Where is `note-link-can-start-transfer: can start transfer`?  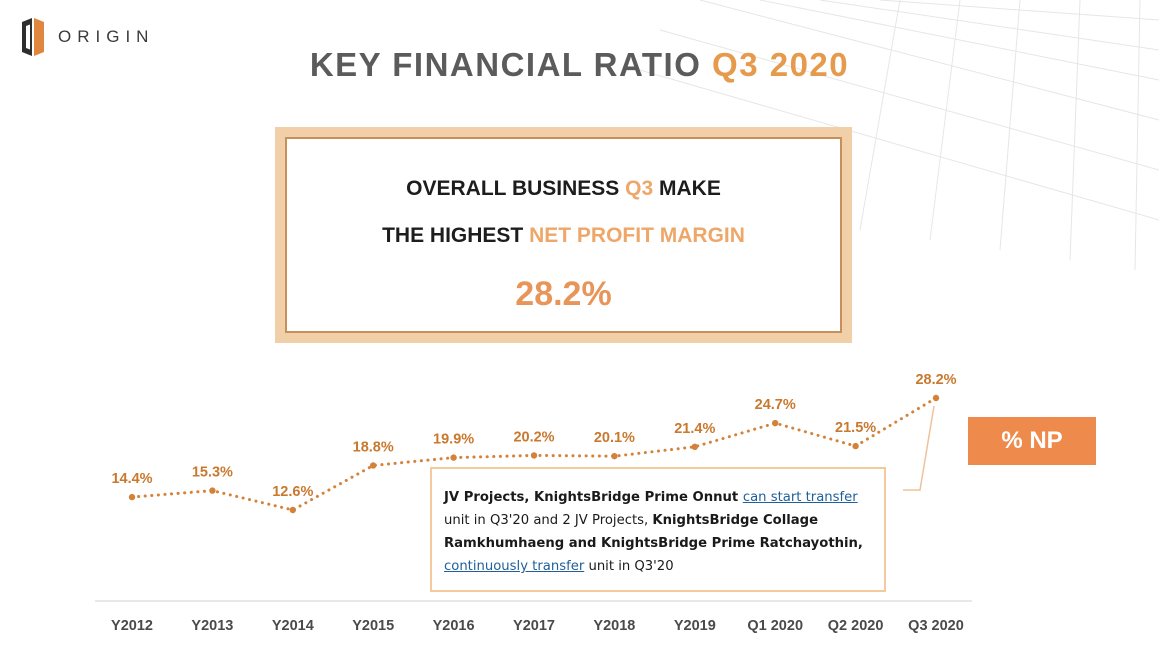 note-link-can-start-transfer: can start transfer is located at coordinates (800, 497).